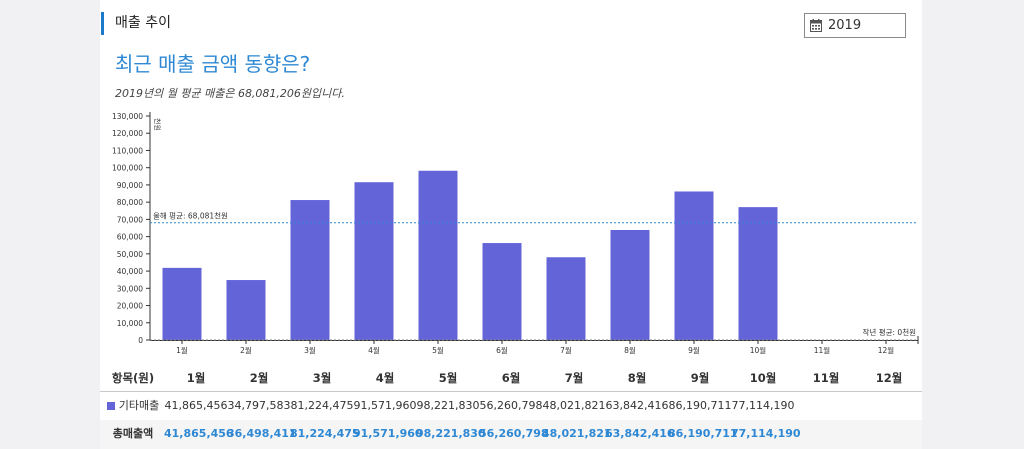 The width and height of the screenshot is (1024, 449). What do you see at coordinates (448, 378) in the screenshot?
I see `table-header-month: 5월` at bounding box center [448, 378].